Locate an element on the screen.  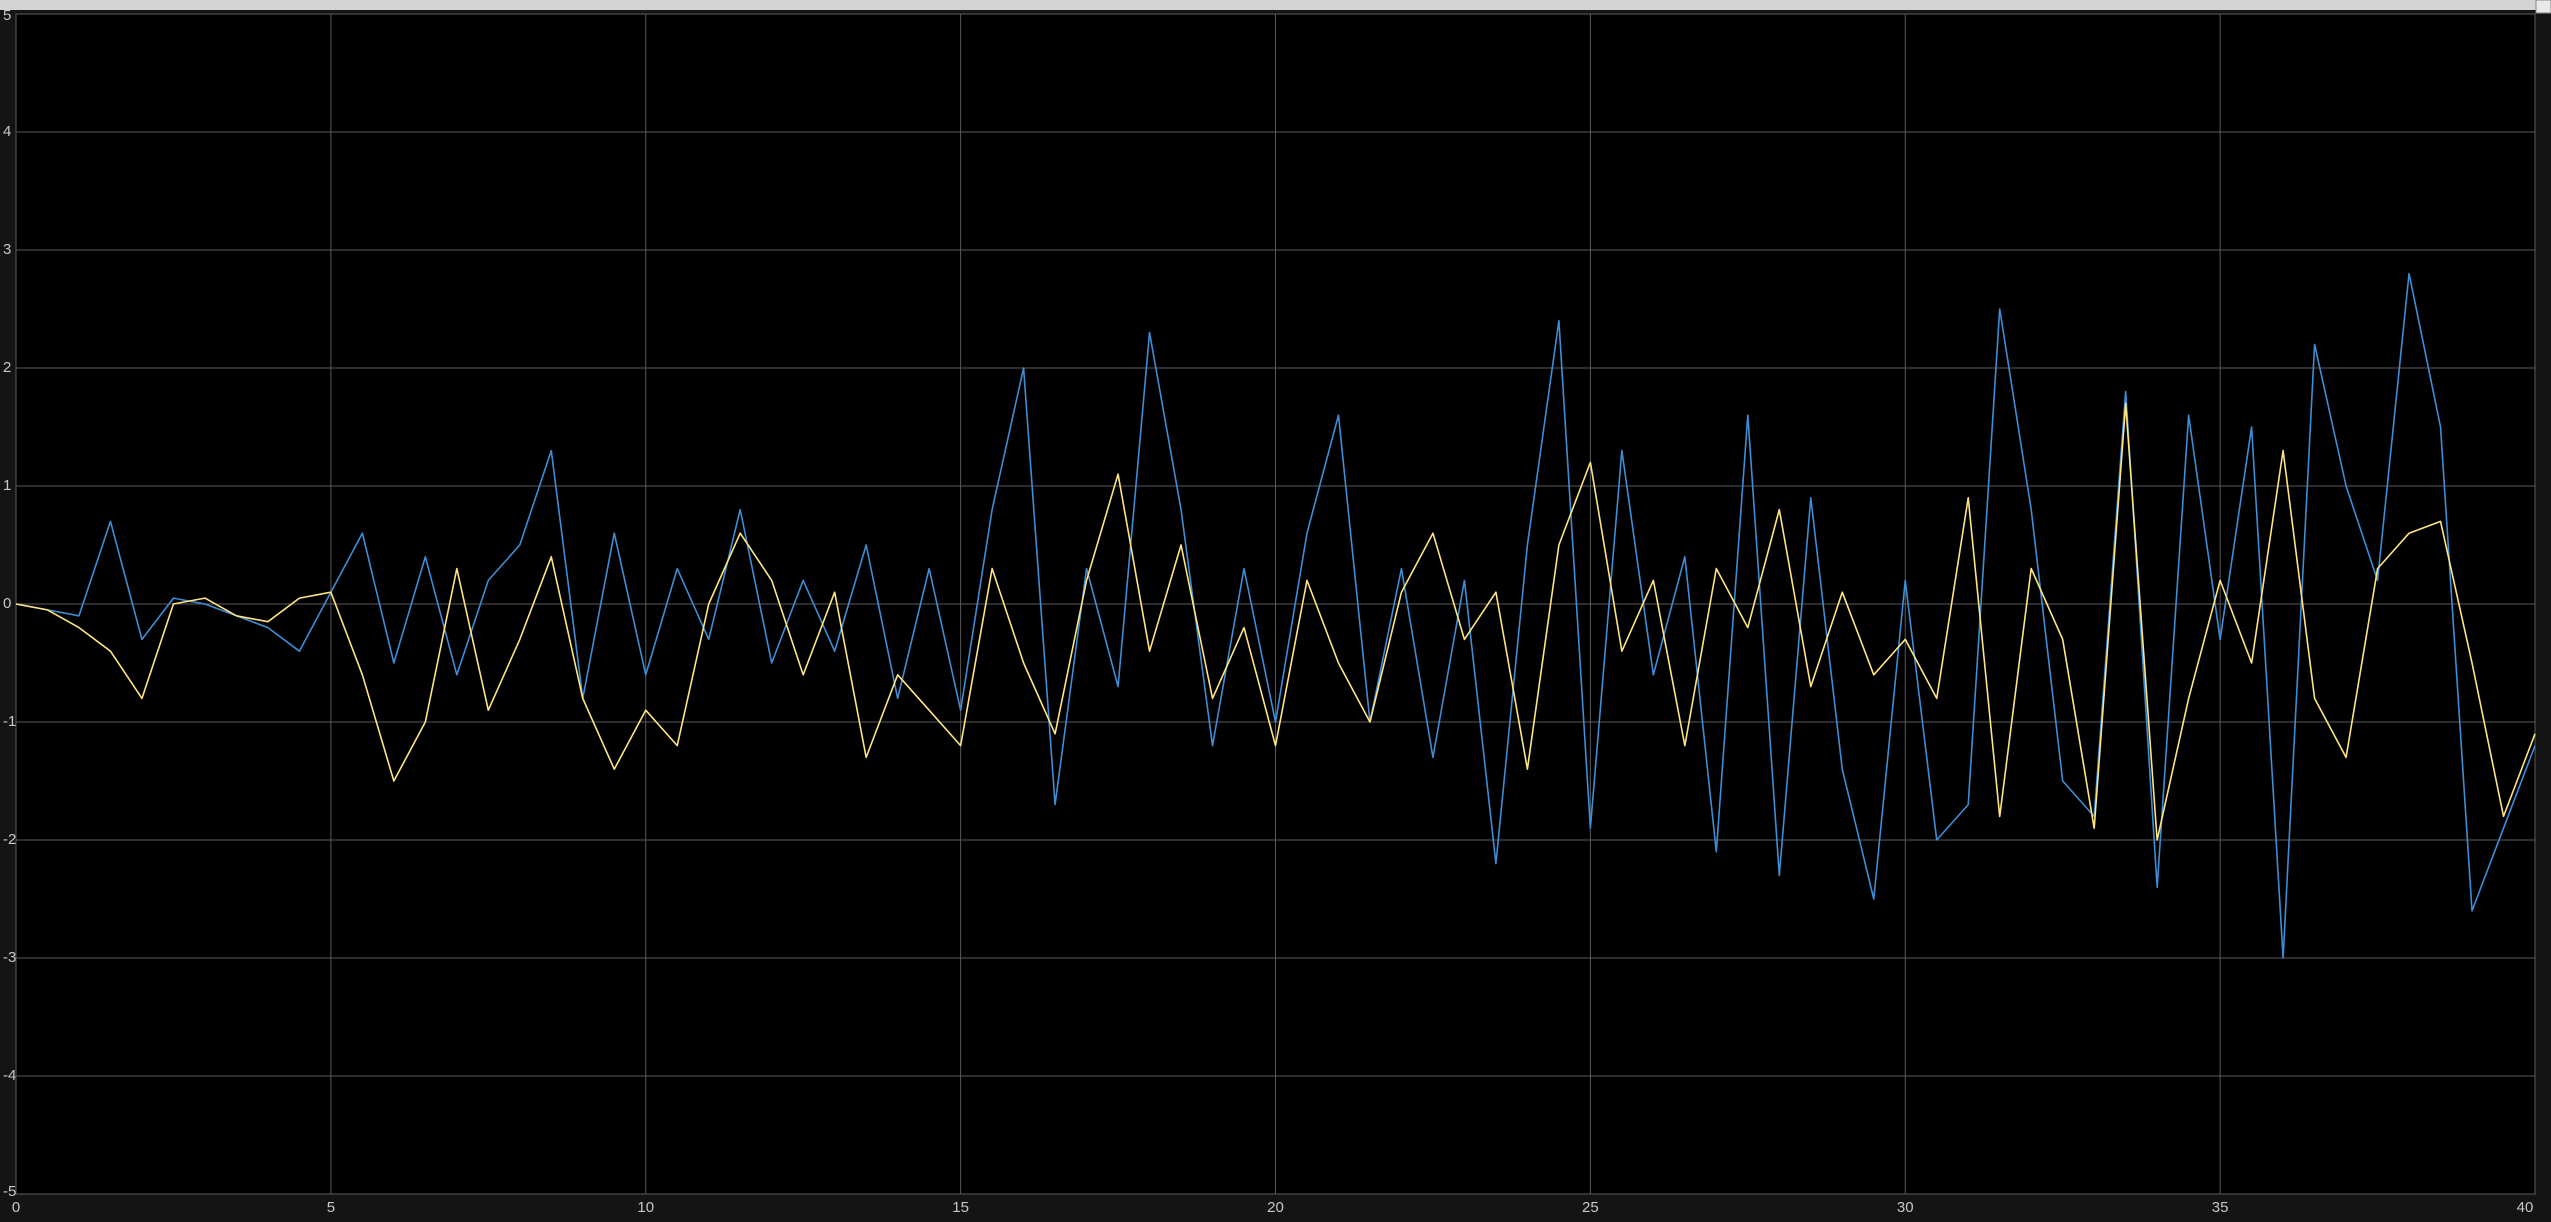
x-tick-label: 15 is located at coordinates (960, 1207).